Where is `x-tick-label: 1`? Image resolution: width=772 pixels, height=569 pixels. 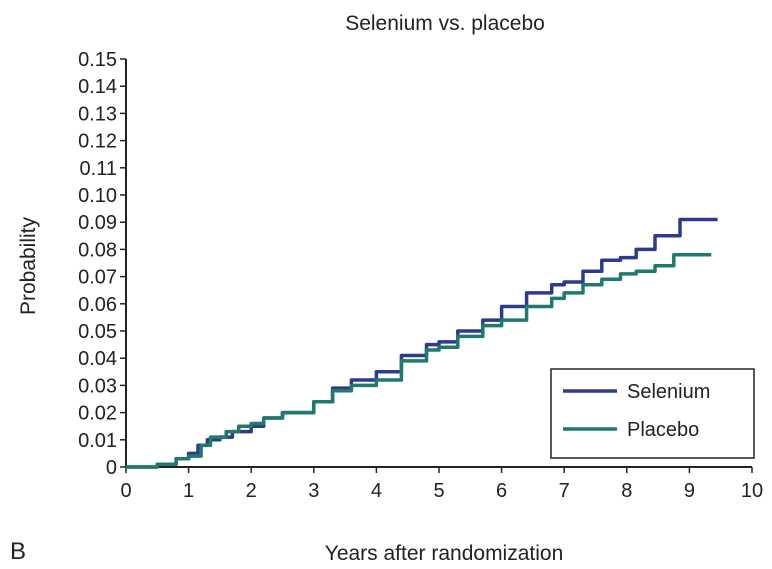 x-tick-label: 1 is located at coordinates (188, 491).